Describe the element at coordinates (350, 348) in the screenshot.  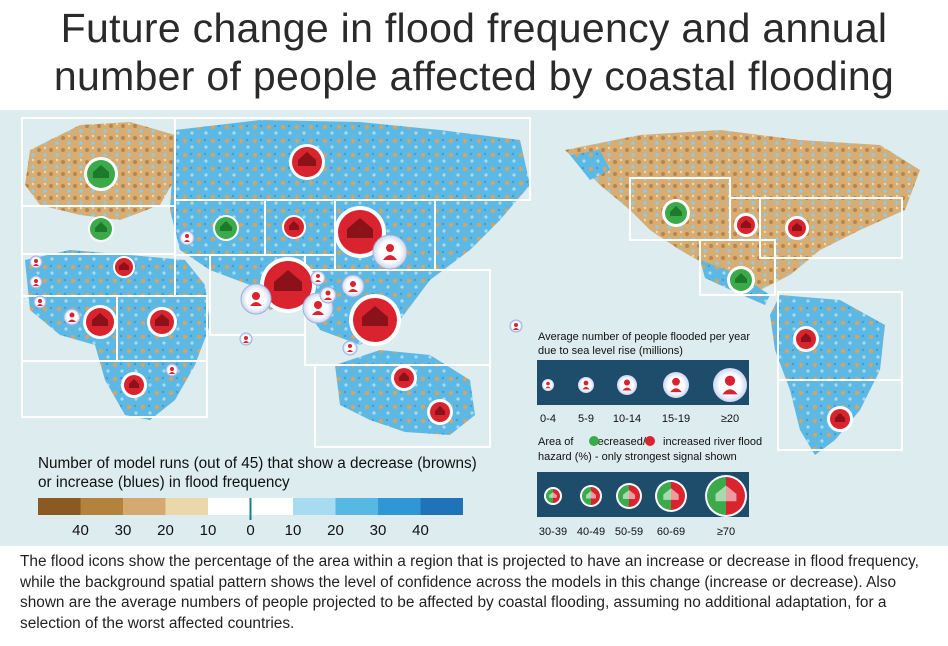
I see `people-icon-indonesia` at that location.